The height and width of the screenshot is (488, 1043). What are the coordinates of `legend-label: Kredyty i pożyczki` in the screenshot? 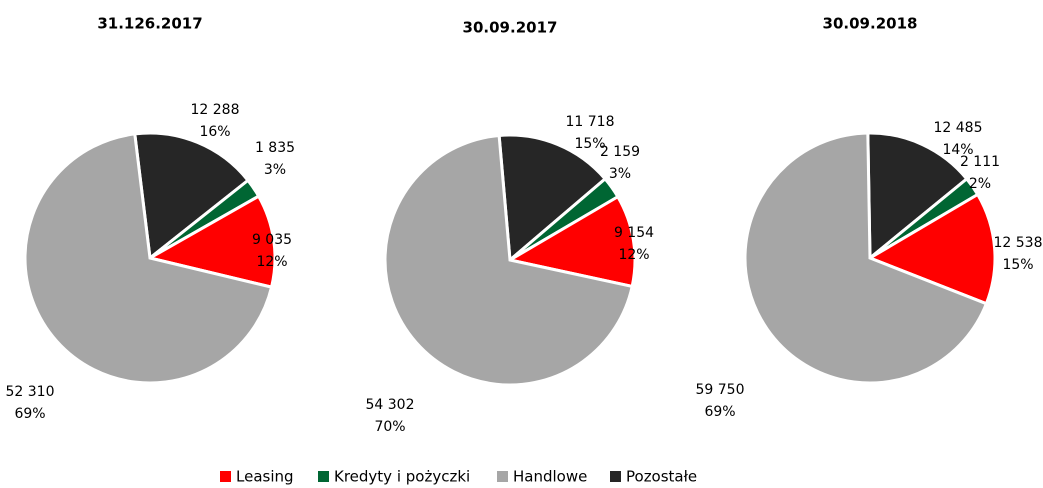 It's located at (402, 477).